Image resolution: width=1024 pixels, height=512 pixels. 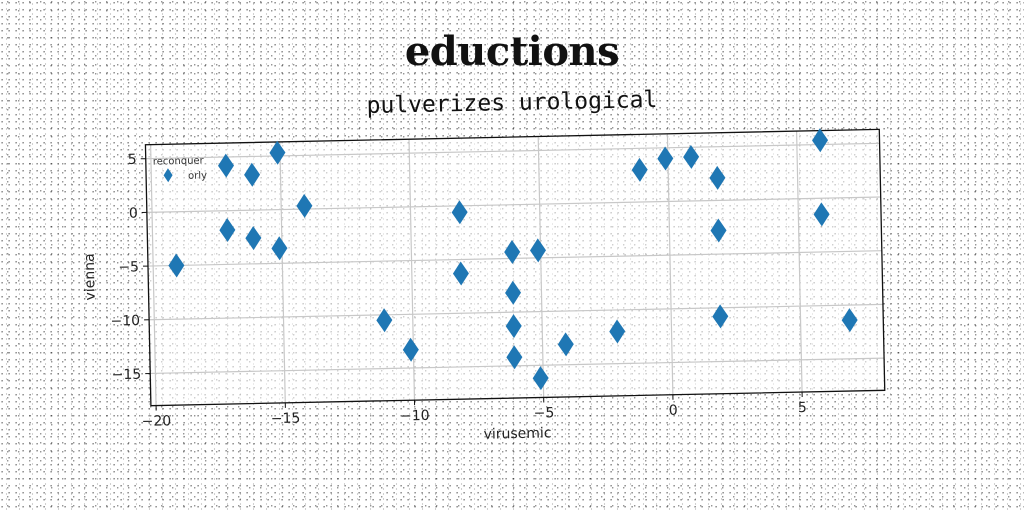 I want to click on y-tick-label: 5, so click(x=132, y=160).